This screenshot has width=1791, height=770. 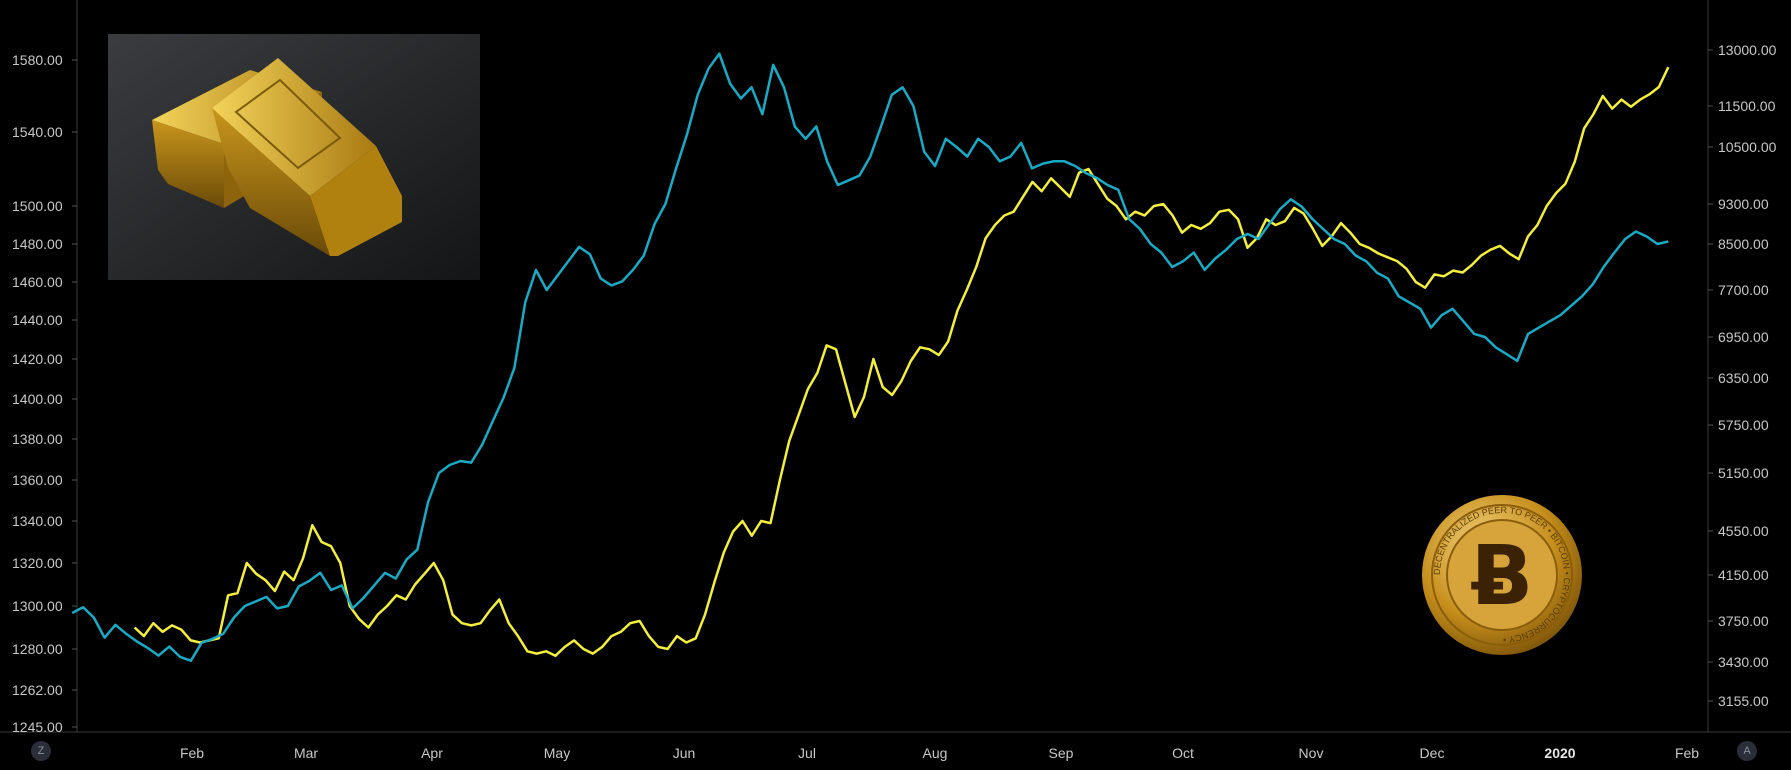 I want to click on time-axis: Feb Mar Apr May Jun Jul Aug Sep Oct Nov Dec 2020 Feb, so click(x=939, y=753).